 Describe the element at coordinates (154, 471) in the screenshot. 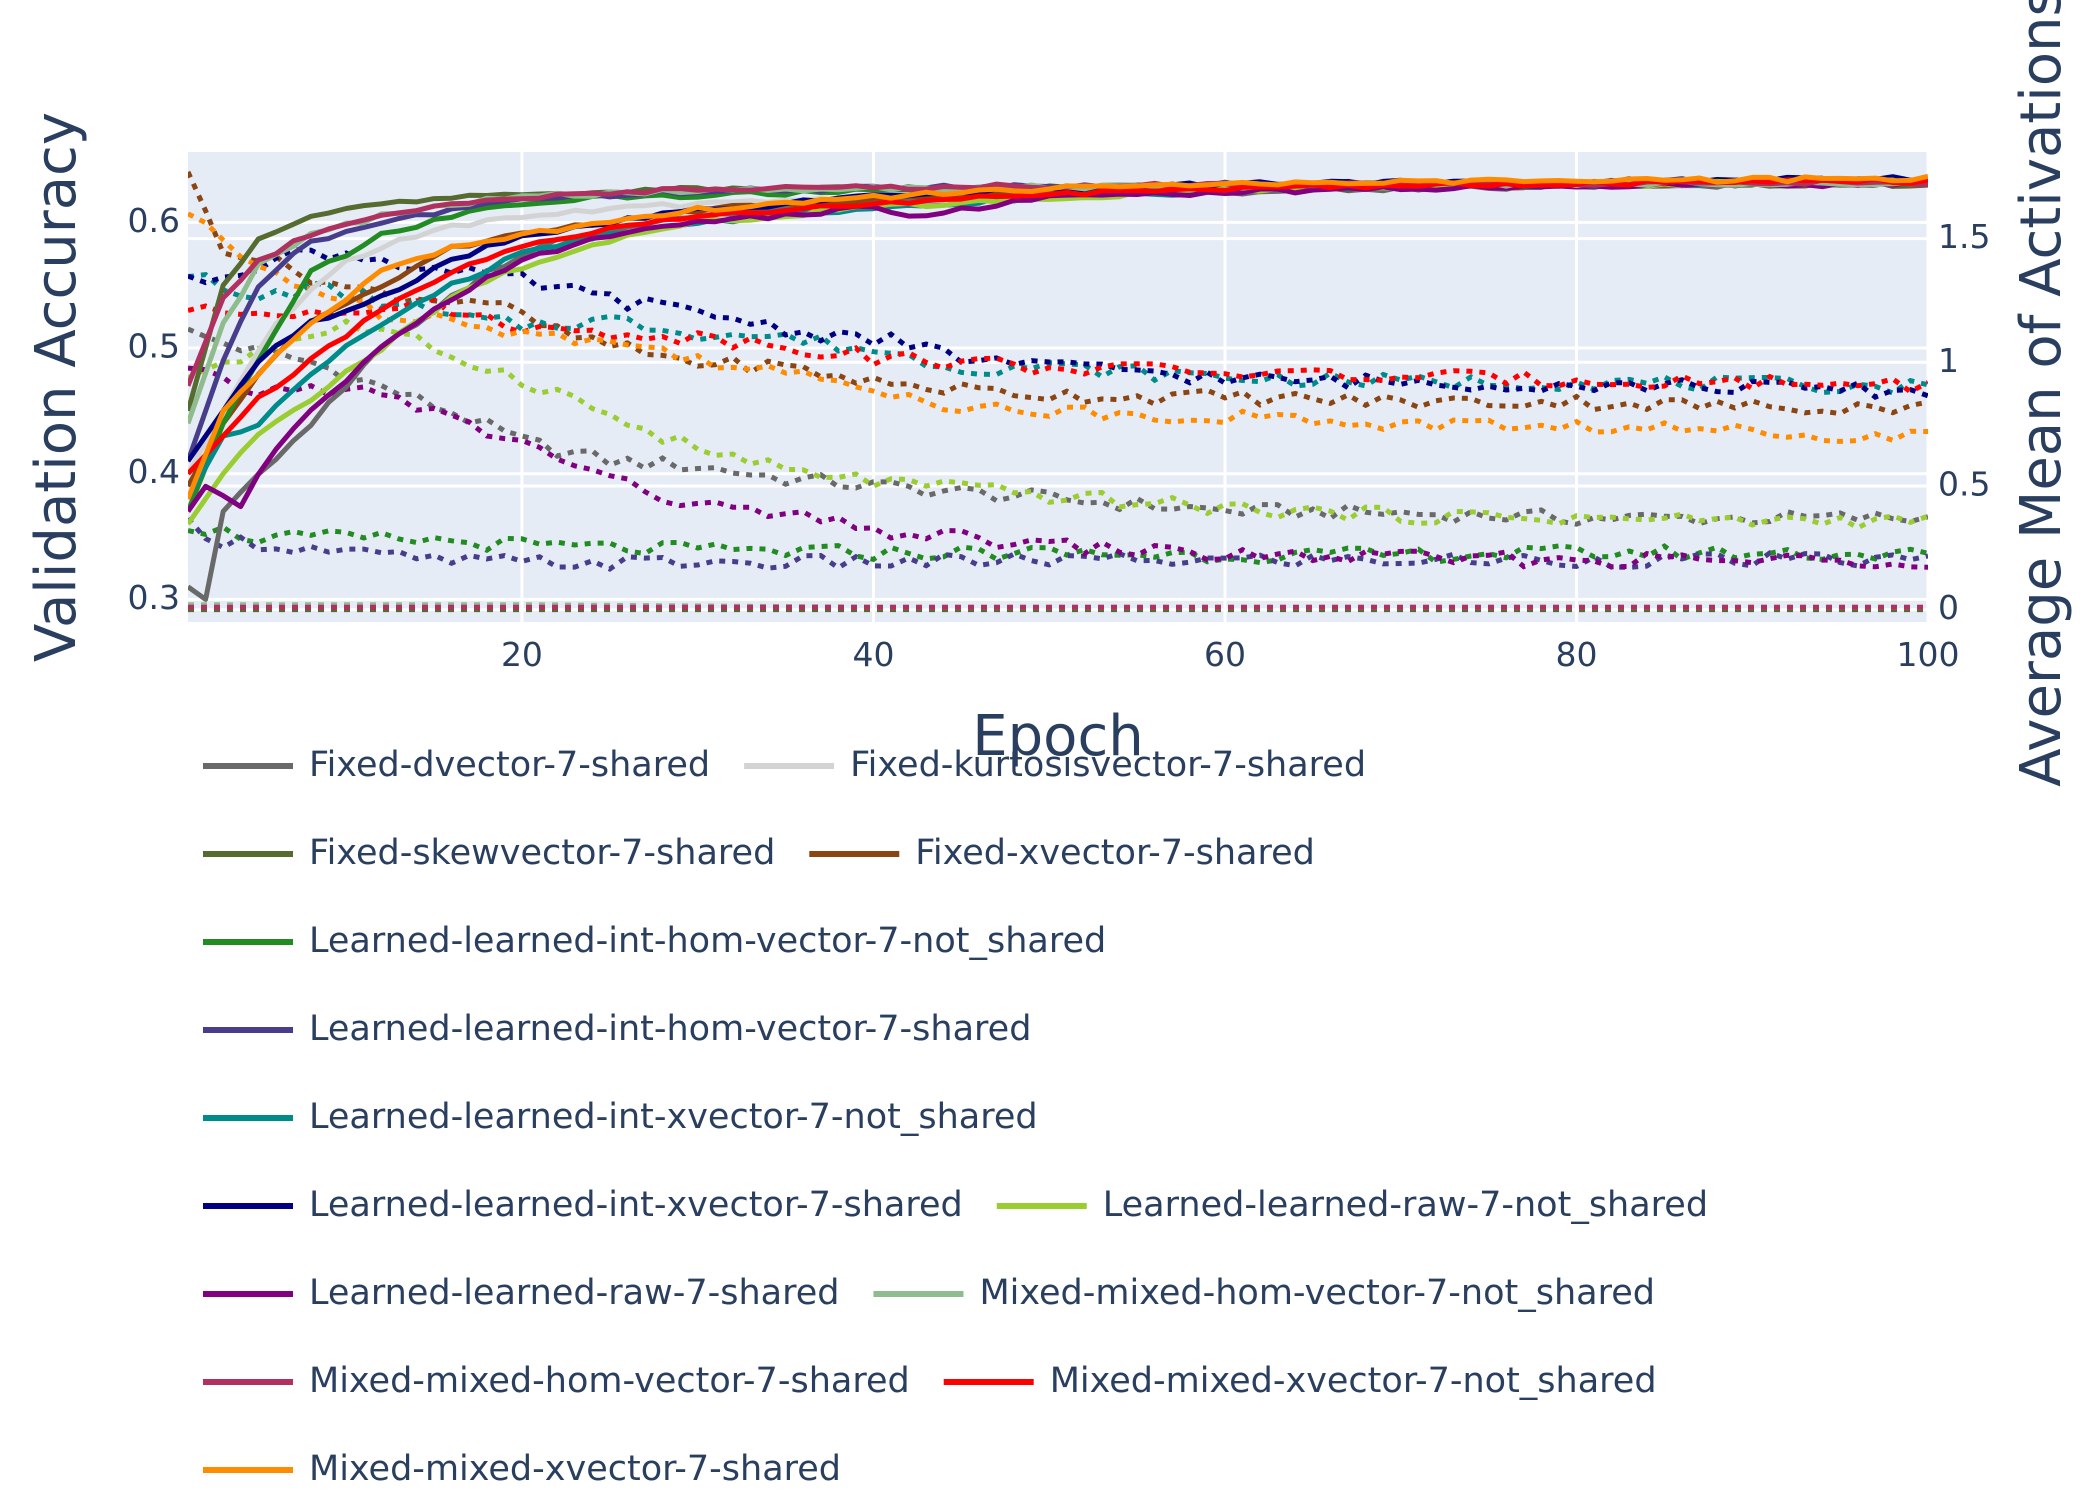

I see `y-tick-label: 0.4` at that location.